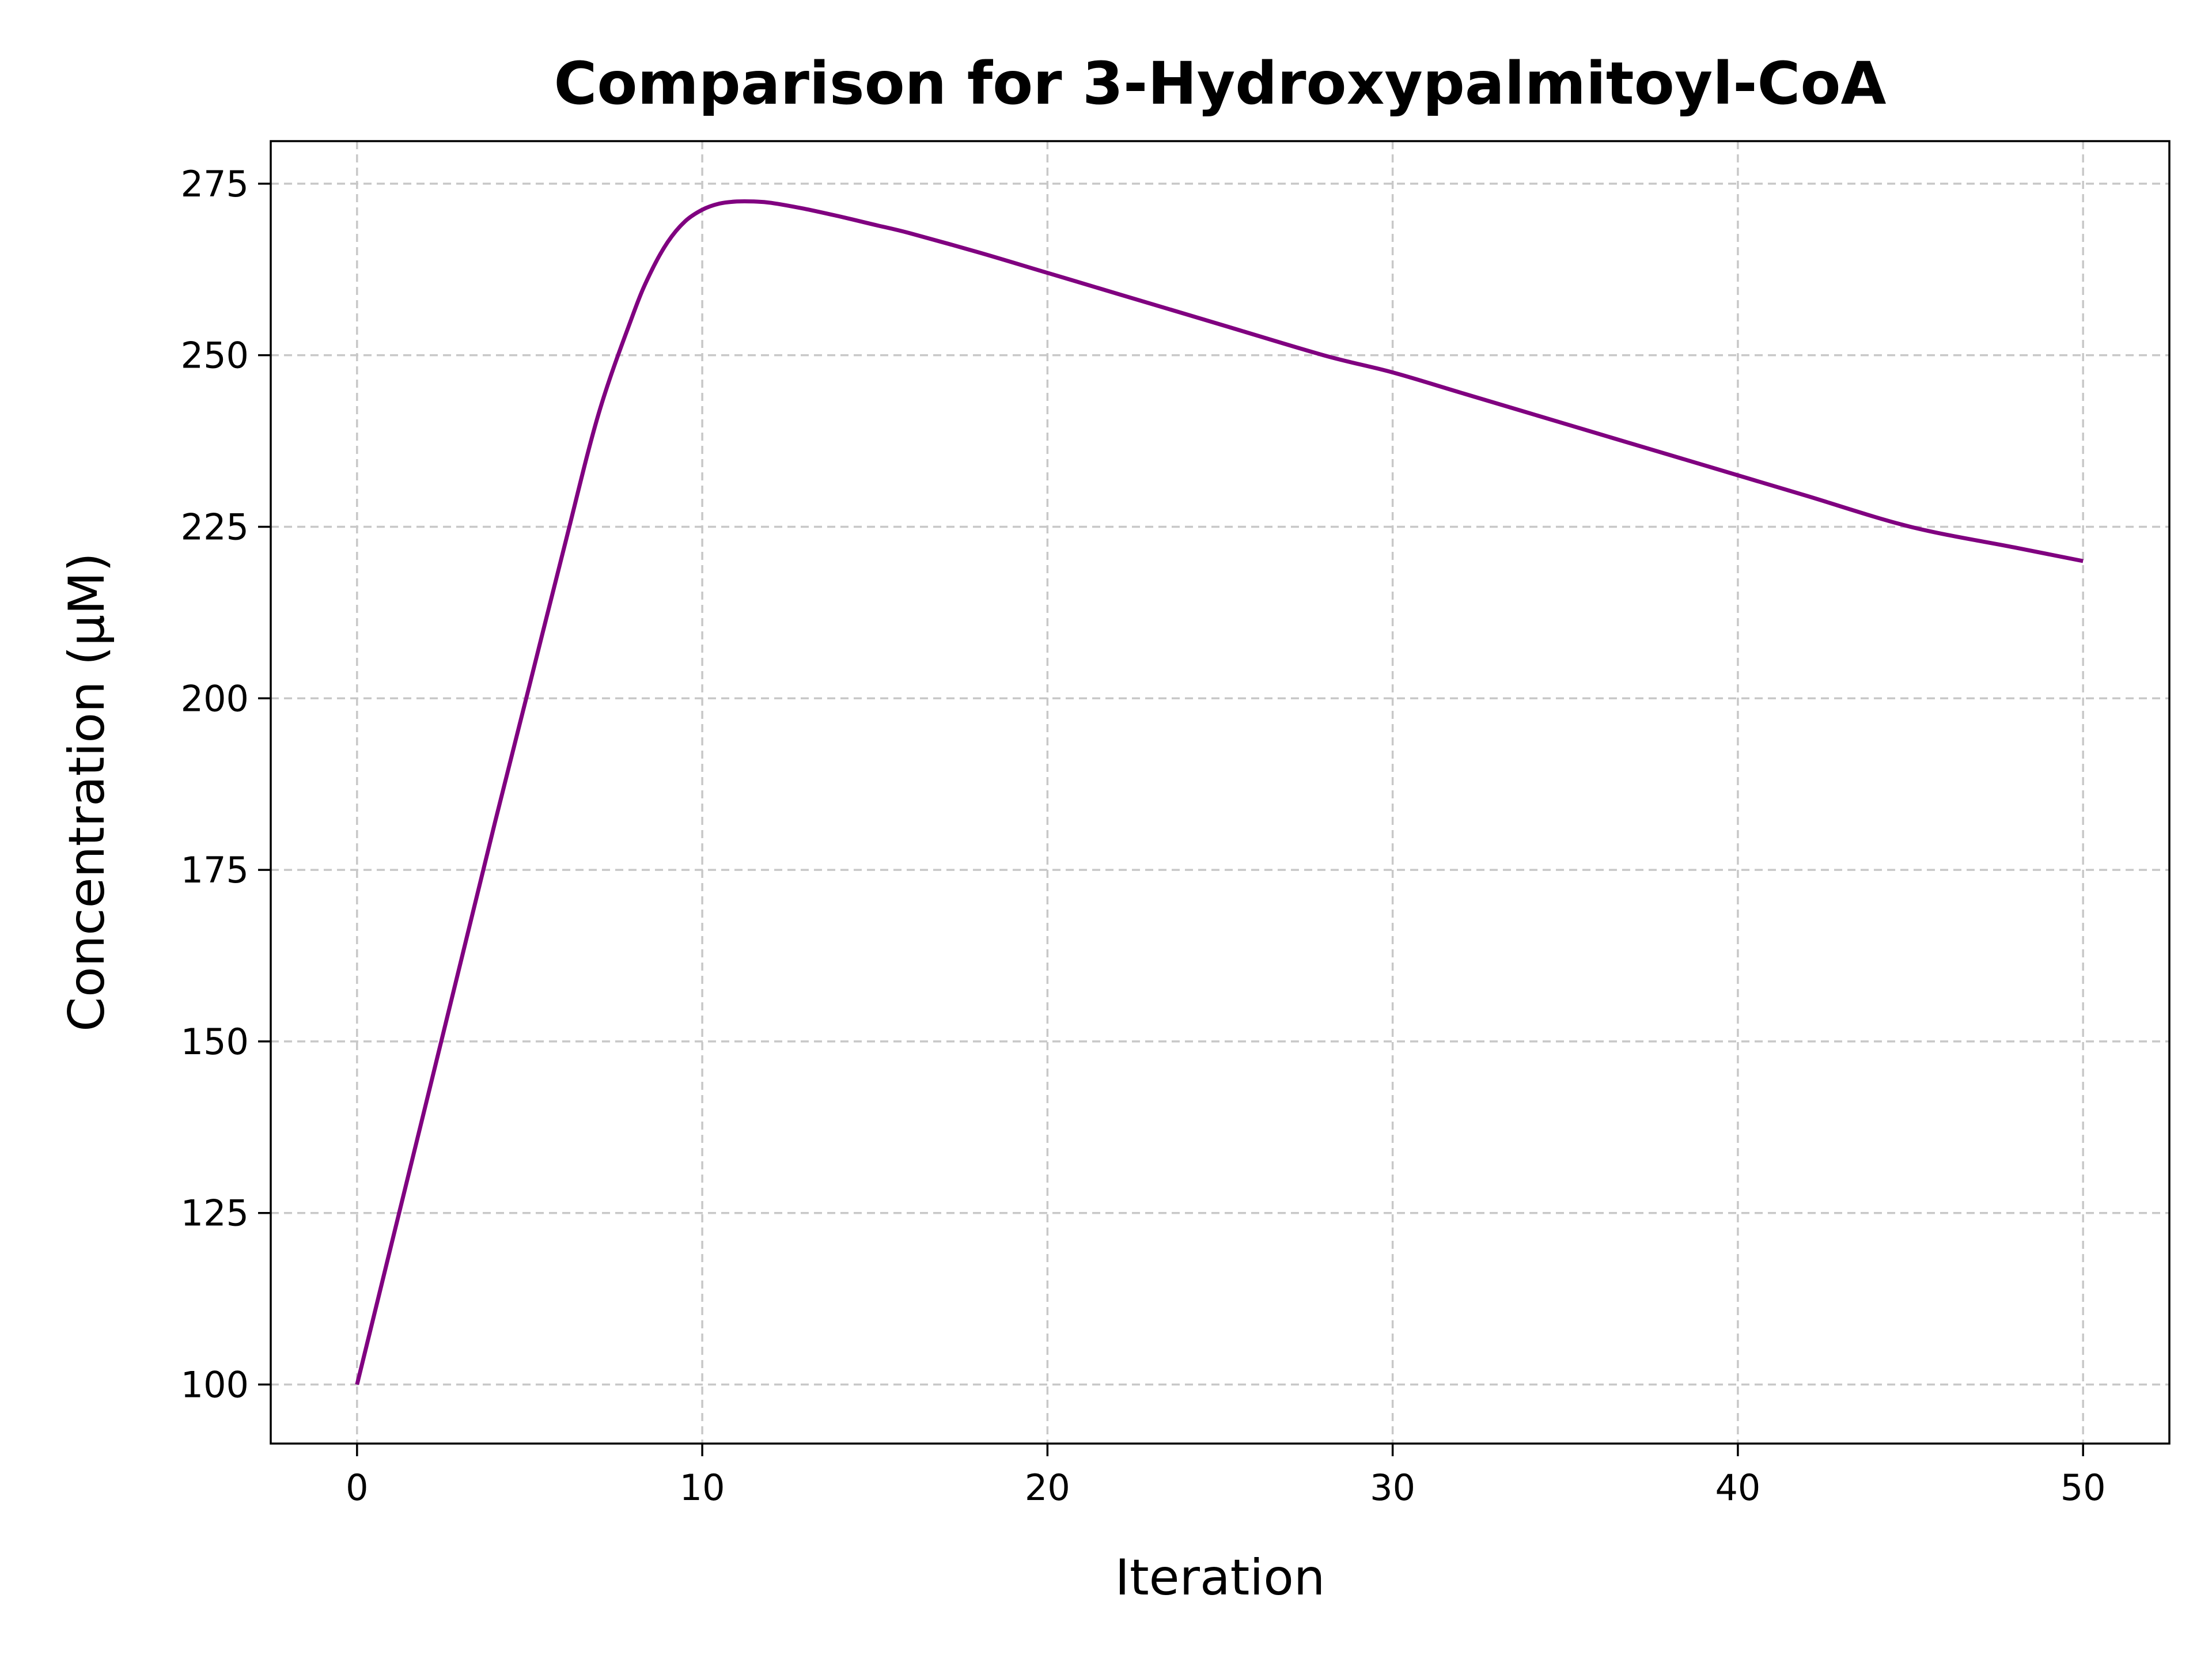 The image size is (2212, 1659). I want to click on y-tick-label: 125, so click(215, 1213).